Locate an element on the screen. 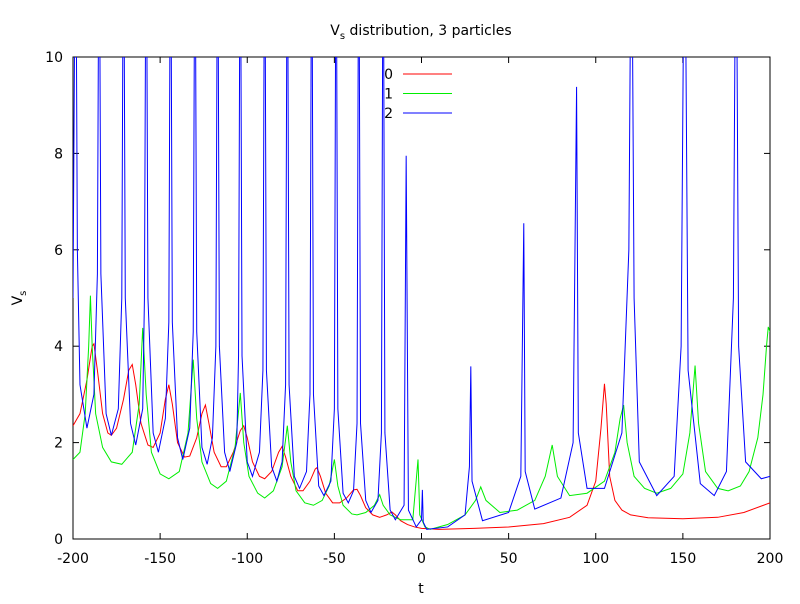 The width and height of the screenshot is (800, 604). y-tick-label: 2 is located at coordinates (58, 444).